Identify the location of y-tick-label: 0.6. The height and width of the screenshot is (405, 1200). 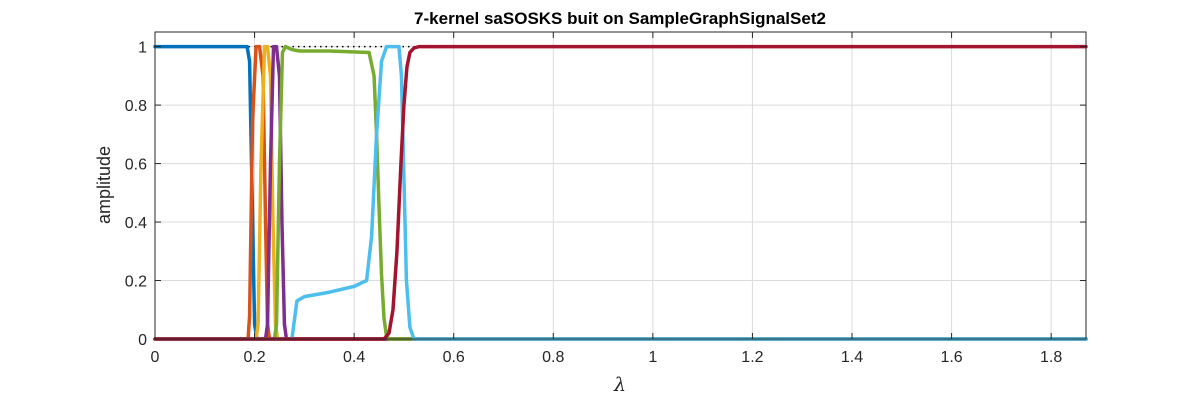
(136, 165).